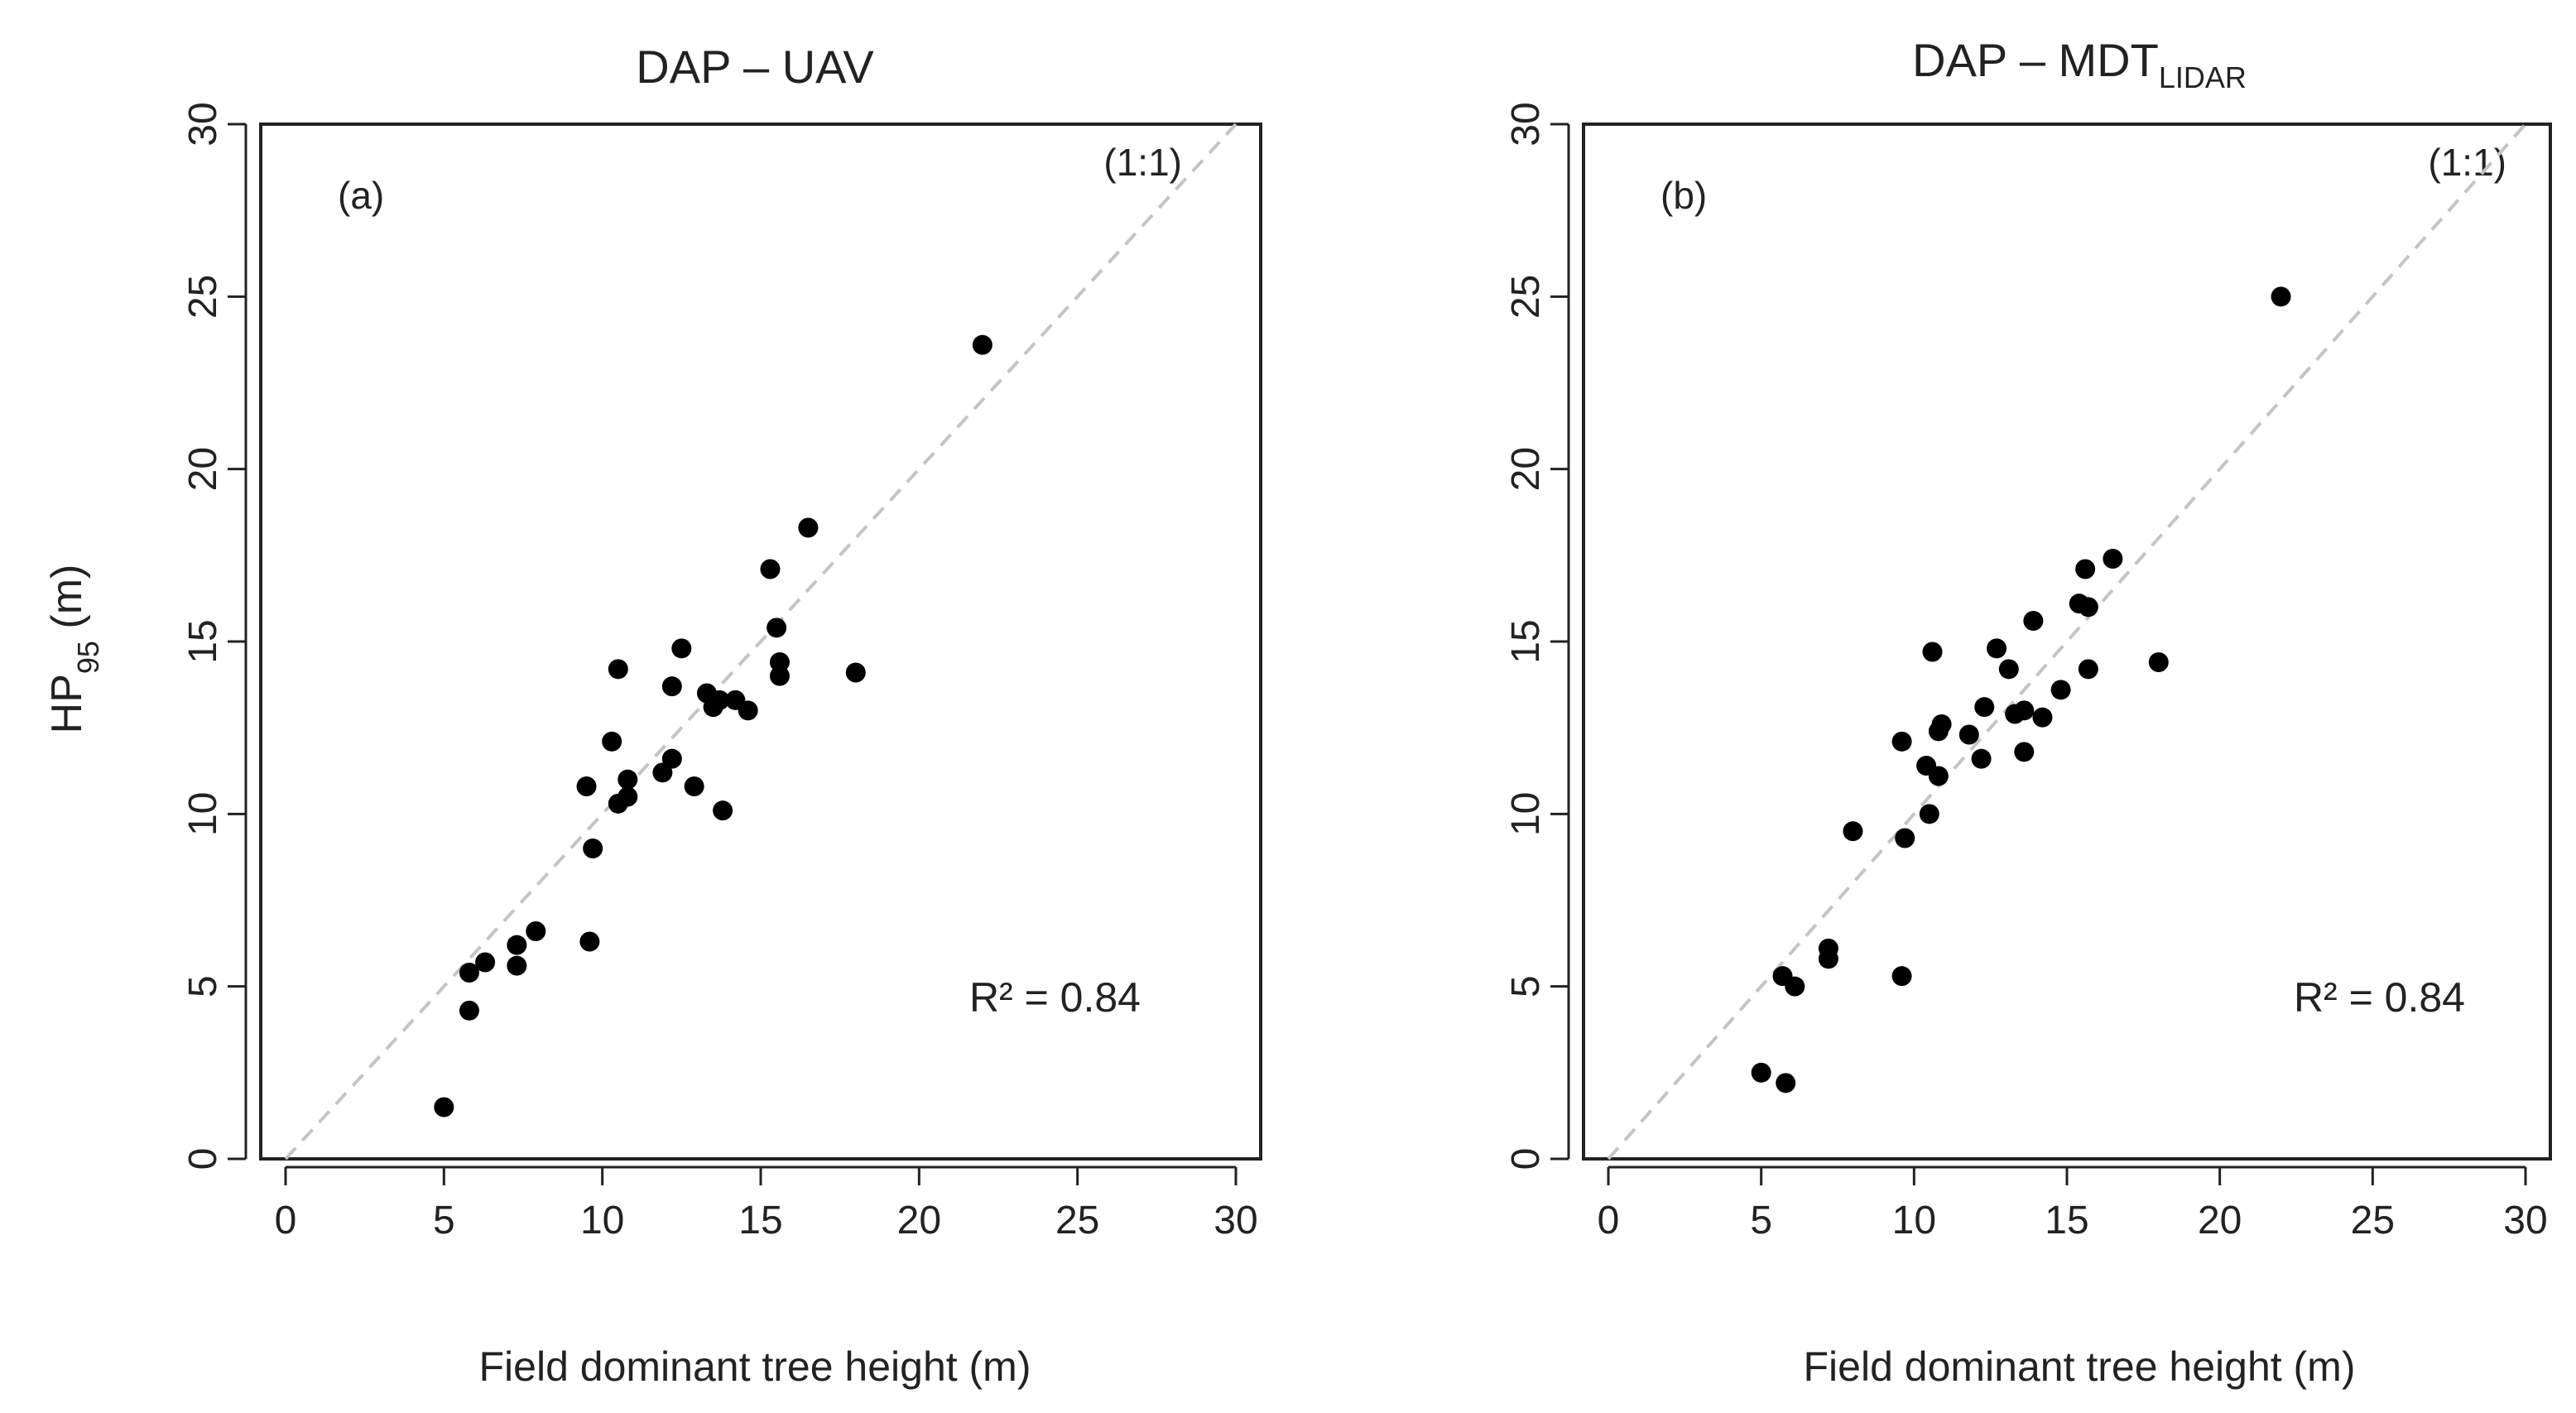  What do you see at coordinates (203, 1159) in the screenshot?
I see `panel-a-y-tick-label: 0` at bounding box center [203, 1159].